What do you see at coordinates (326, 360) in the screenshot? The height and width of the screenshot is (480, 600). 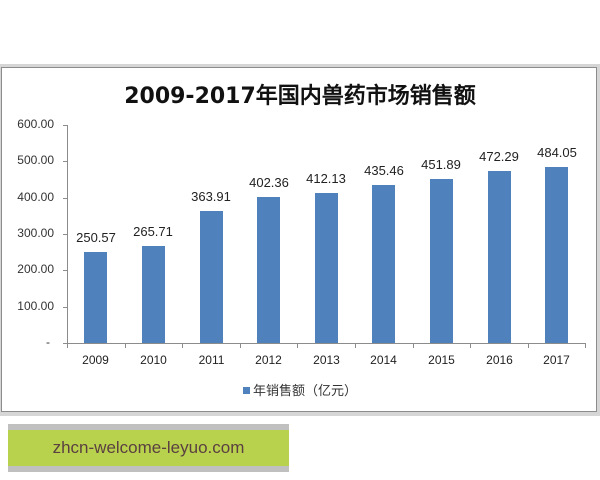 I see `x-tick-label: 2013` at bounding box center [326, 360].